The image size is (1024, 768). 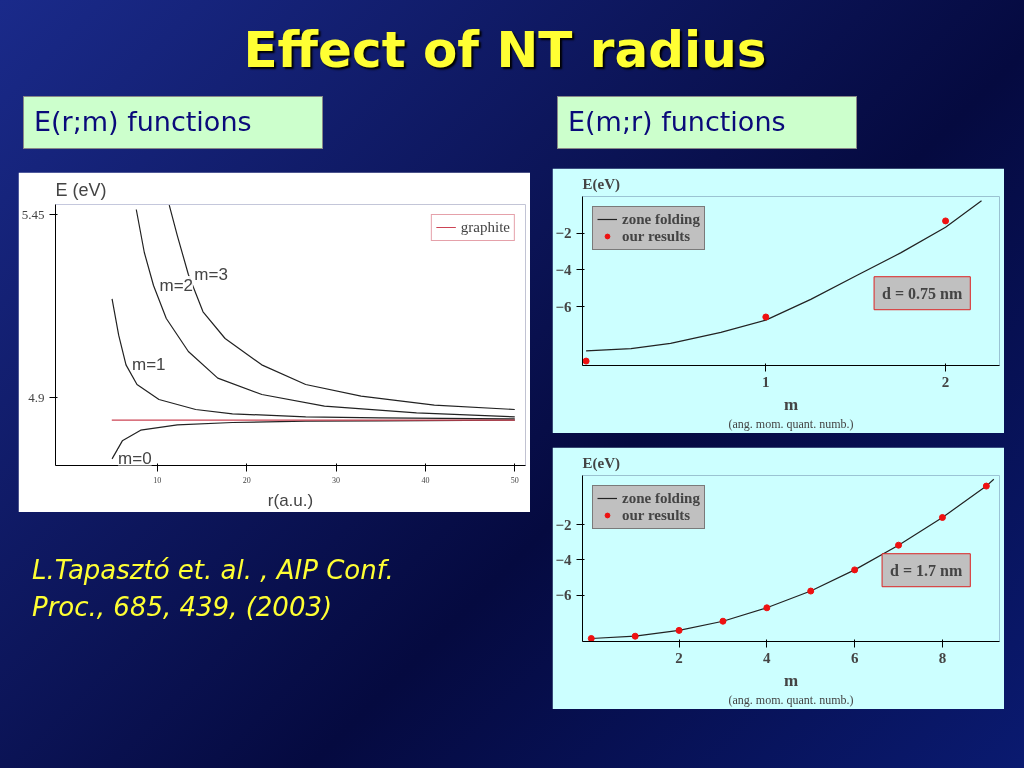 What do you see at coordinates (157, 480) in the screenshot?
I see `x-tick-label: 10` at bounding box center [157, 480].